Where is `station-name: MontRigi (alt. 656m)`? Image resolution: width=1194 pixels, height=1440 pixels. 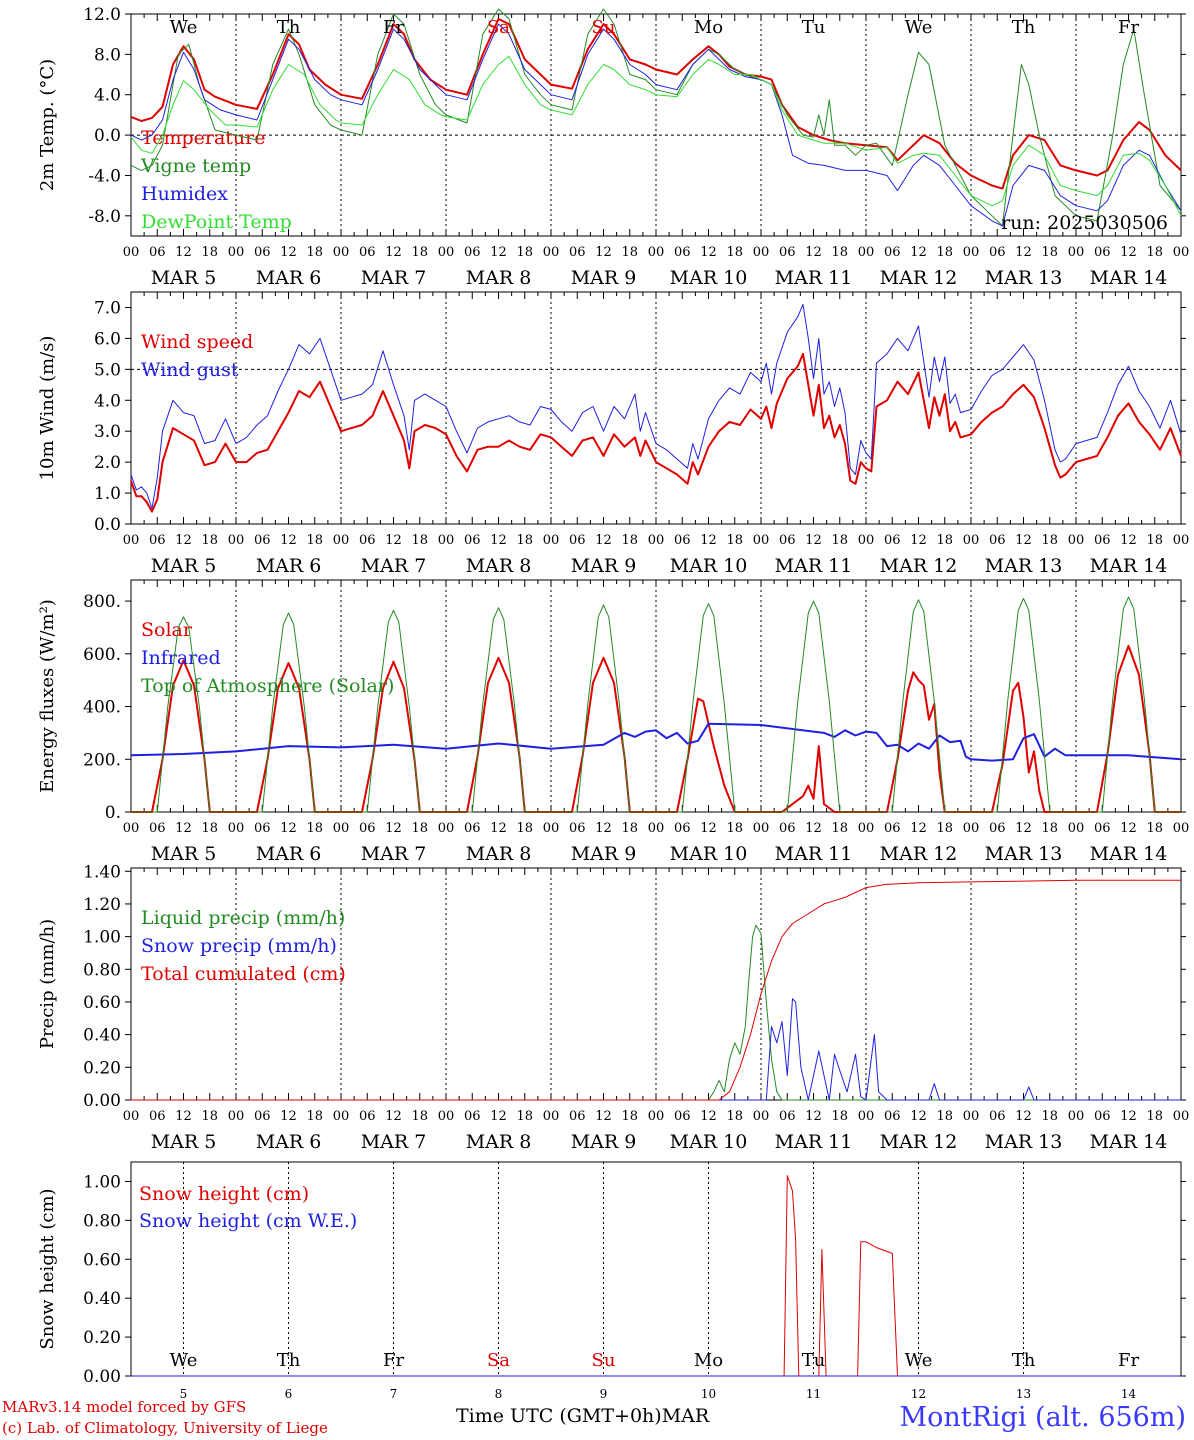
station-name: MontRigi (alt. 656m) is located at coordinates (1042, 1417).